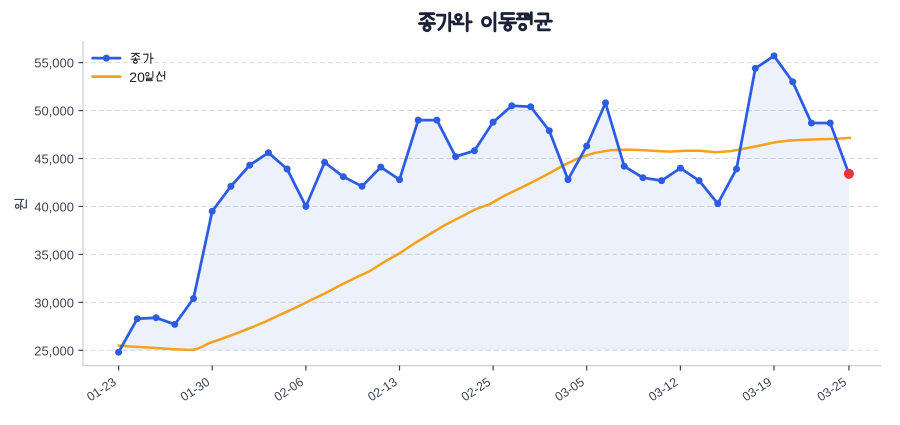 The height and width of the screenshot is (425, 900). I want to click on svg-text: 30,000, so click(54, 302).